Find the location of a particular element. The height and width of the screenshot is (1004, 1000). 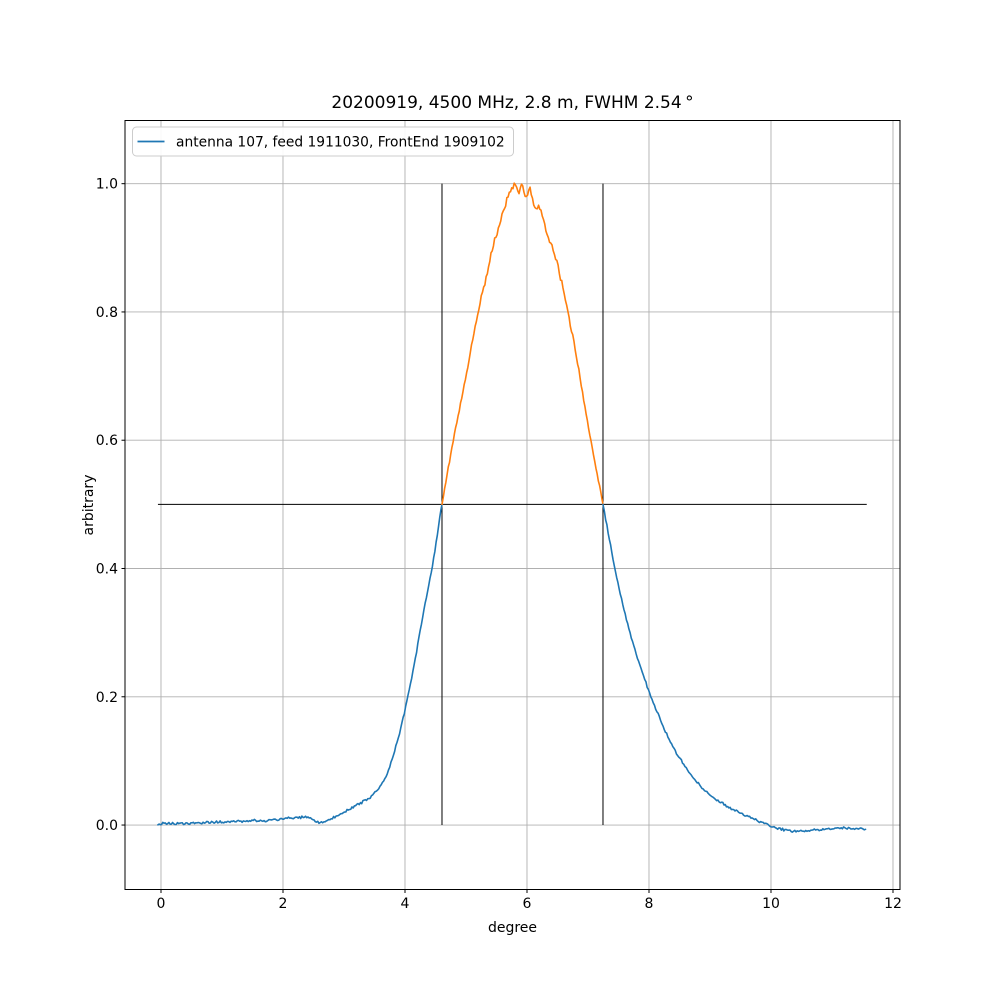

y-axis-label: arbitrary is located at coordinates (89, 505).